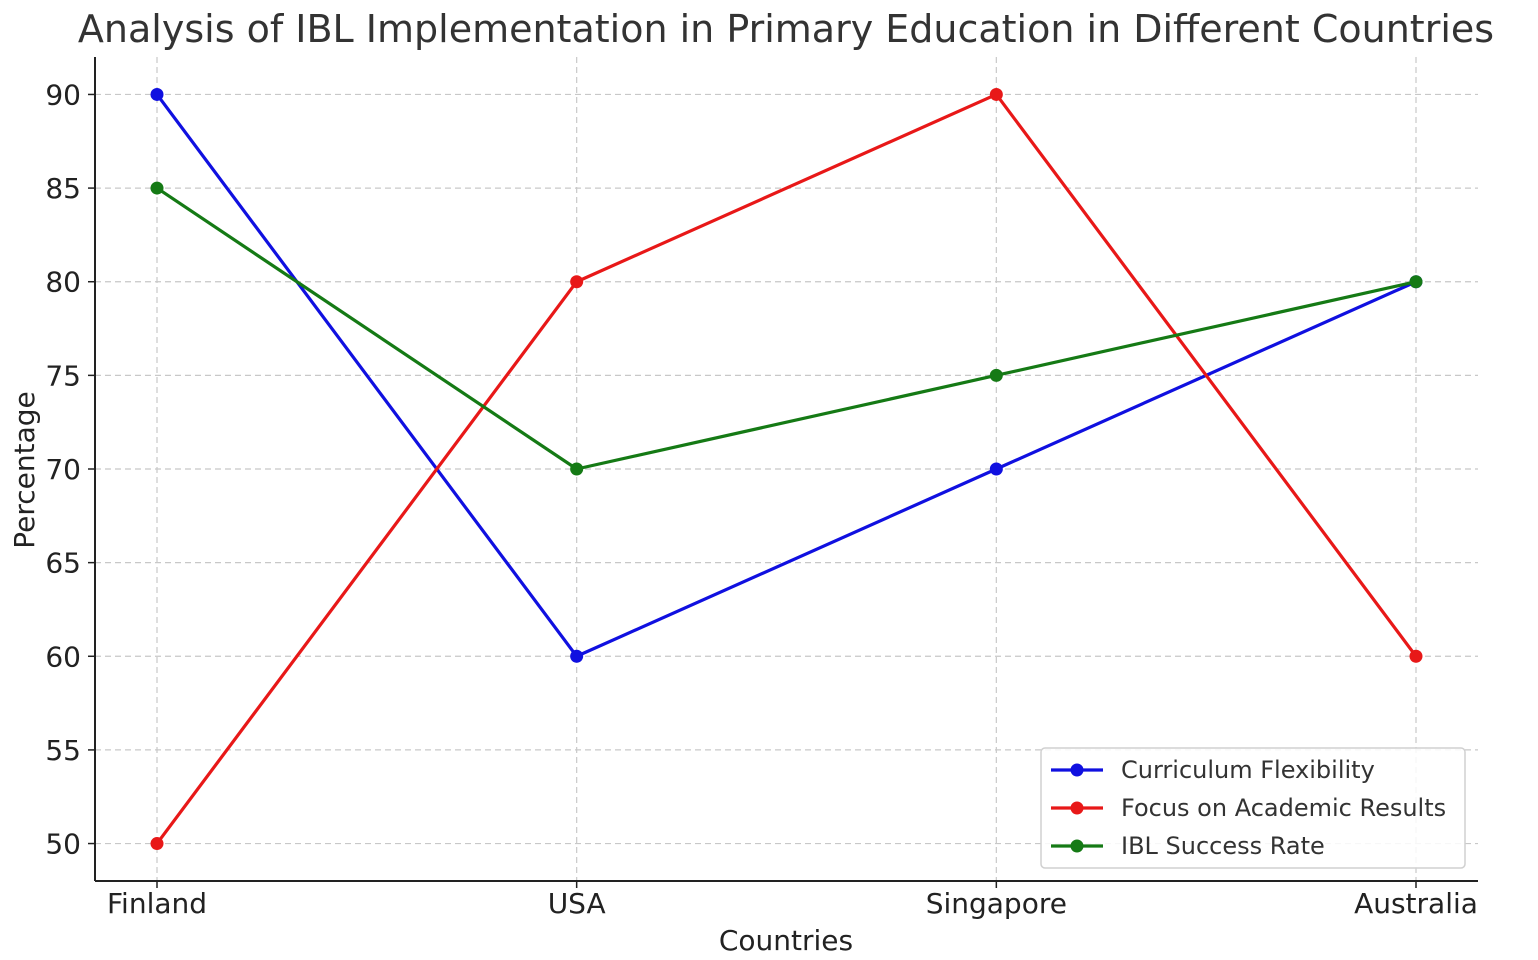  Describe the element at coordinates (63, 375) in the screenshot. I see `y-tick-label: 75` at that location.